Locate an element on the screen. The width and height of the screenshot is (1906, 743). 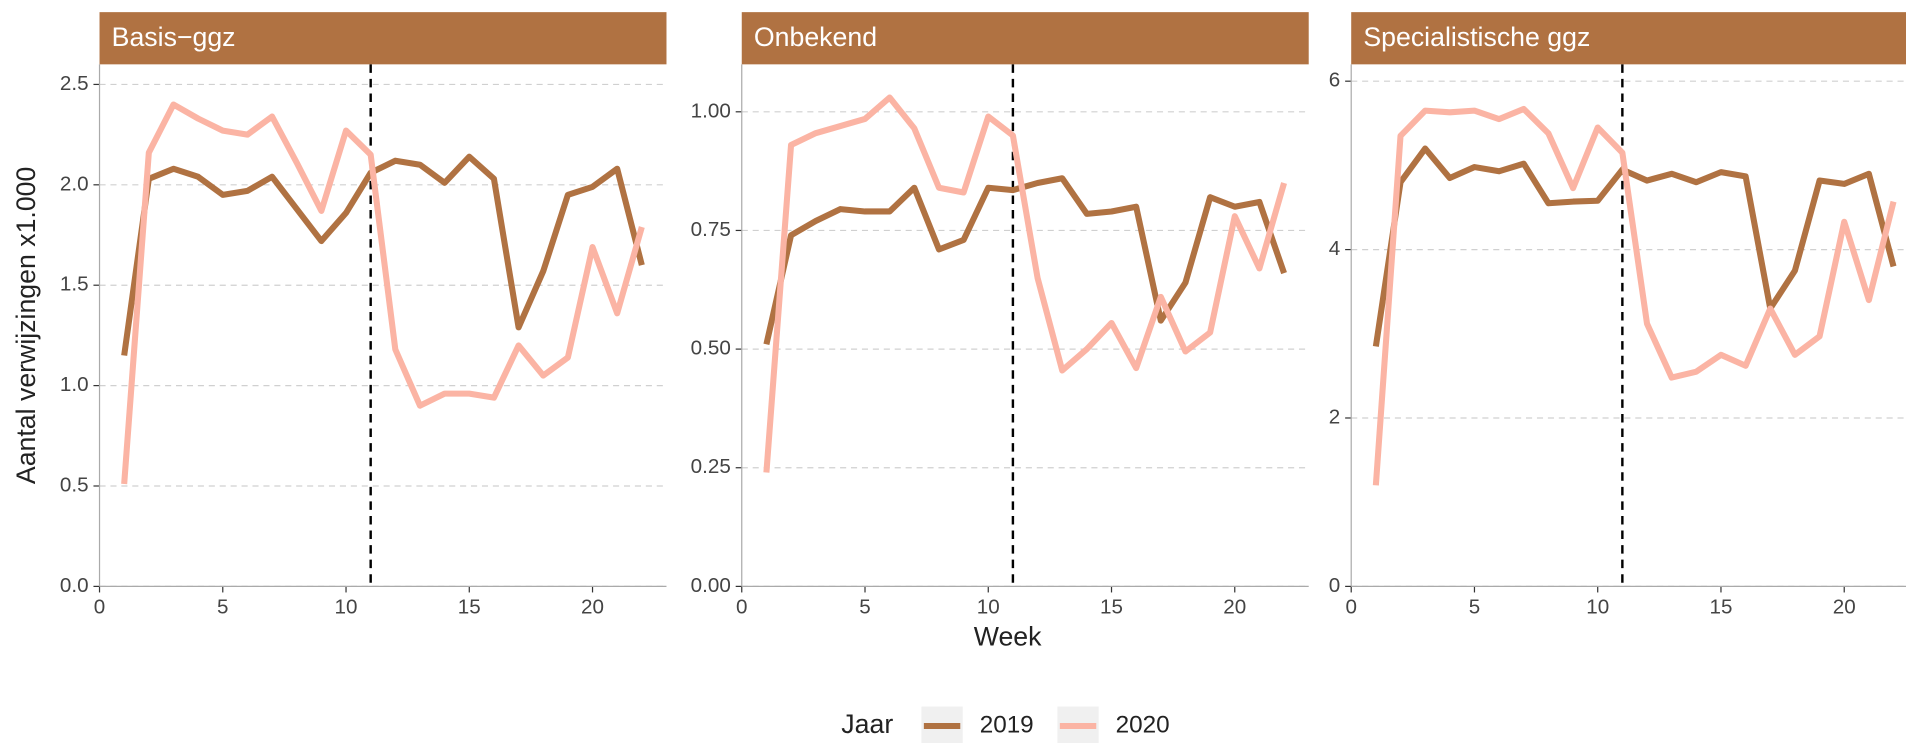
y-axis-title: Aantal verwijzingen x1.000 is located at coordinates (26, 325).